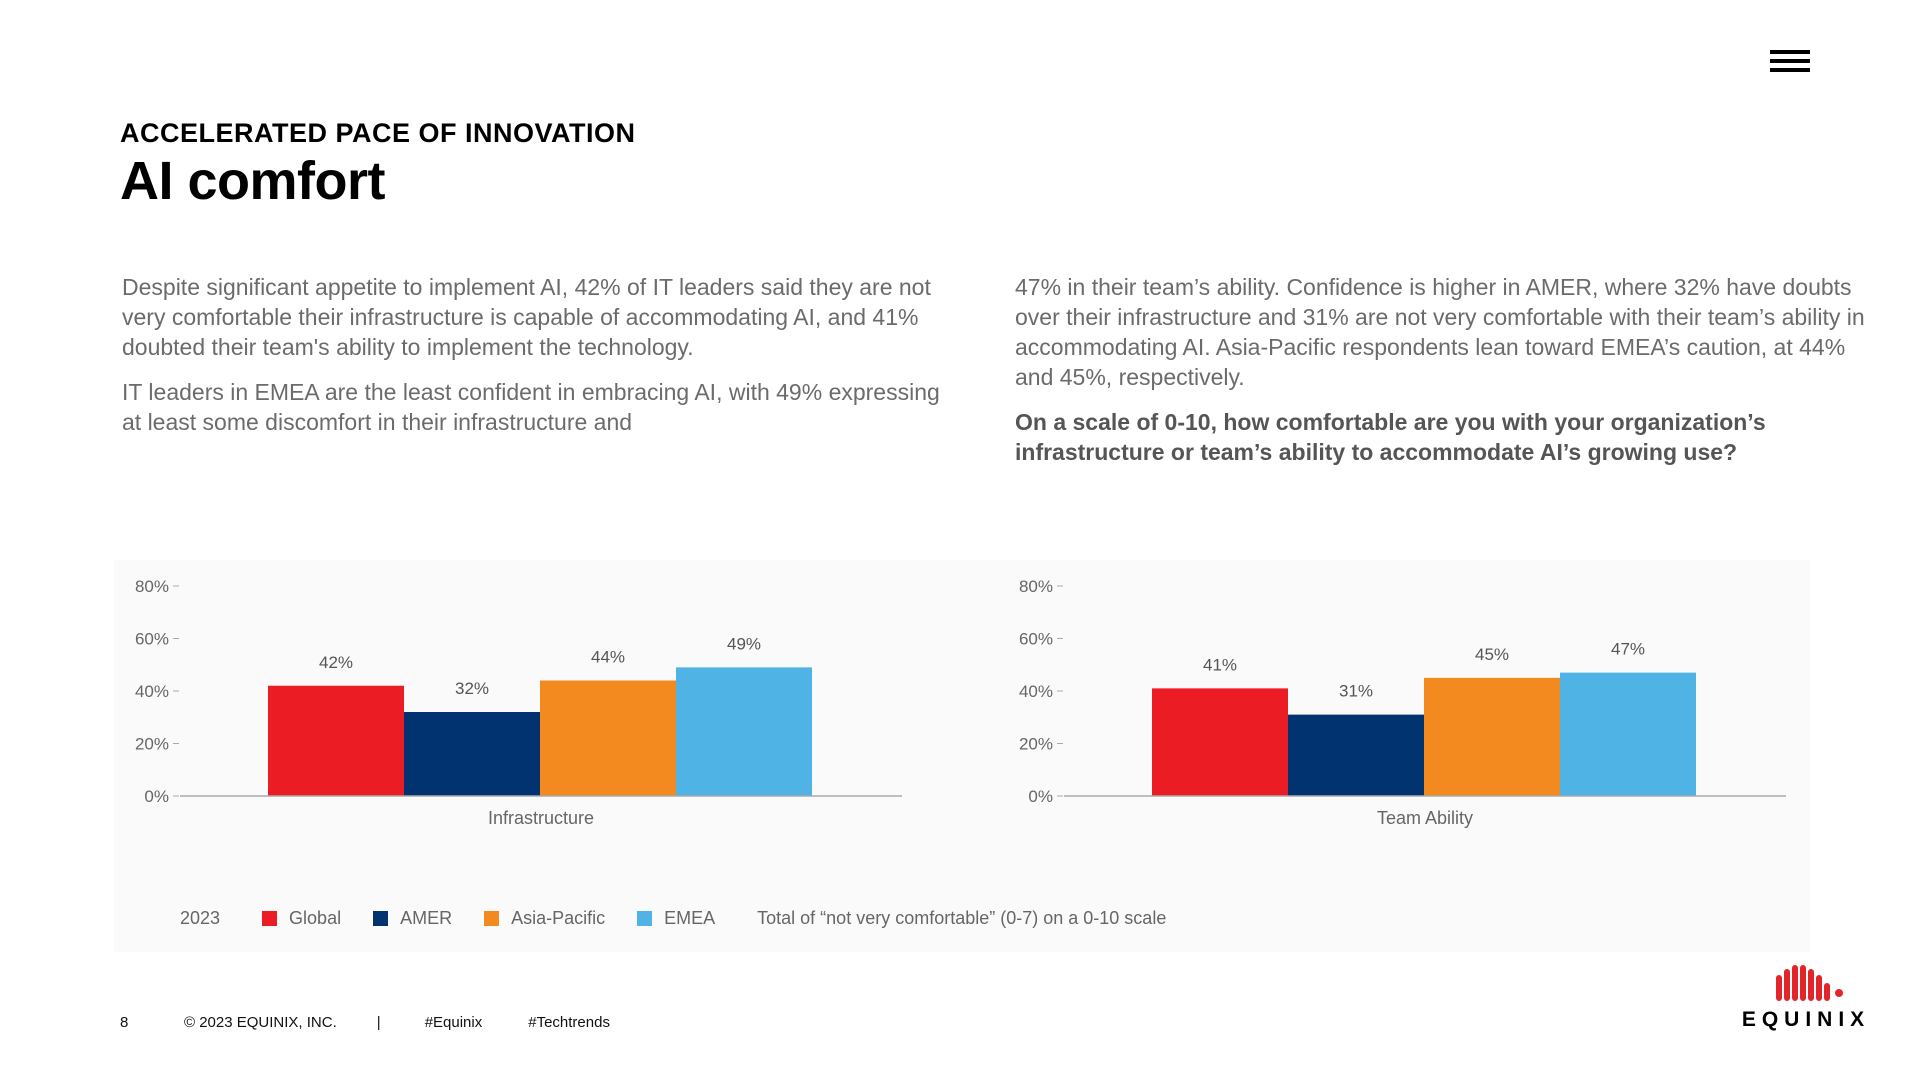 The height and width of the screenshot is (1080, 1920). I want to click on logo-wordmark: EQUINIX, so click(1806, 1019).